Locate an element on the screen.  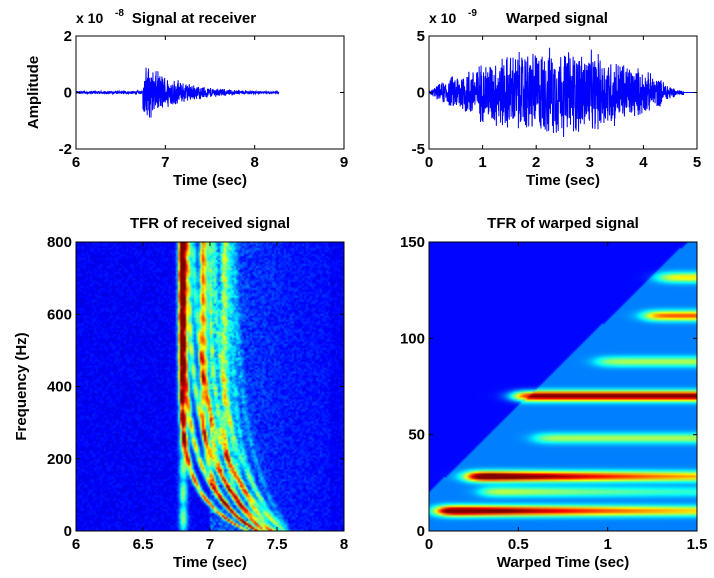
y-tick-label: 600 is located at coordinates (59, 314).